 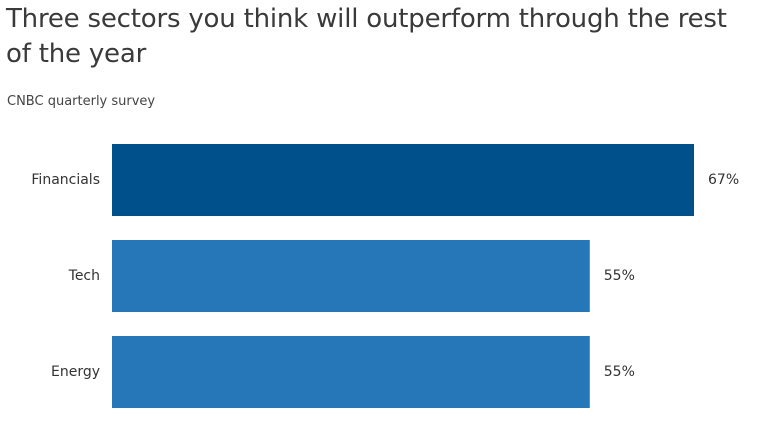 I want to click on value-label-tech: 55%, so click(x=619, y=276).